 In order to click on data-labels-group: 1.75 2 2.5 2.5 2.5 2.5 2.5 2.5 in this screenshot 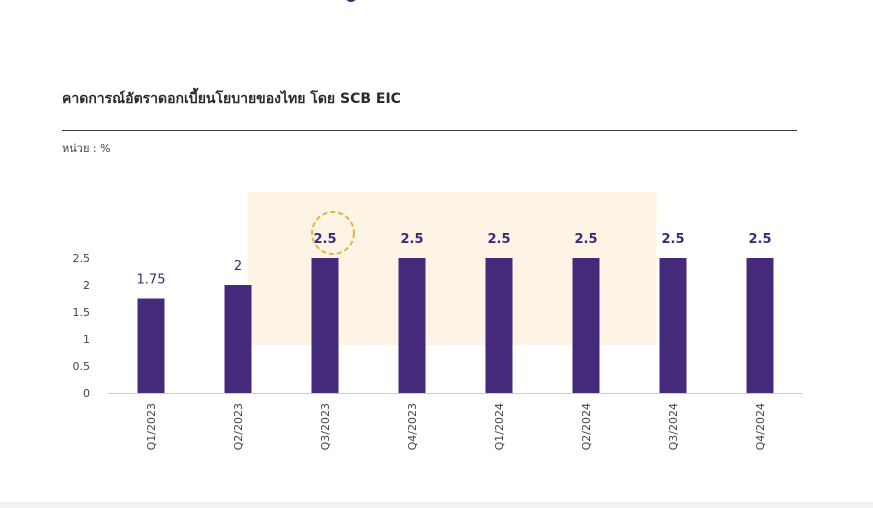, I will do `click(454, 260)`.